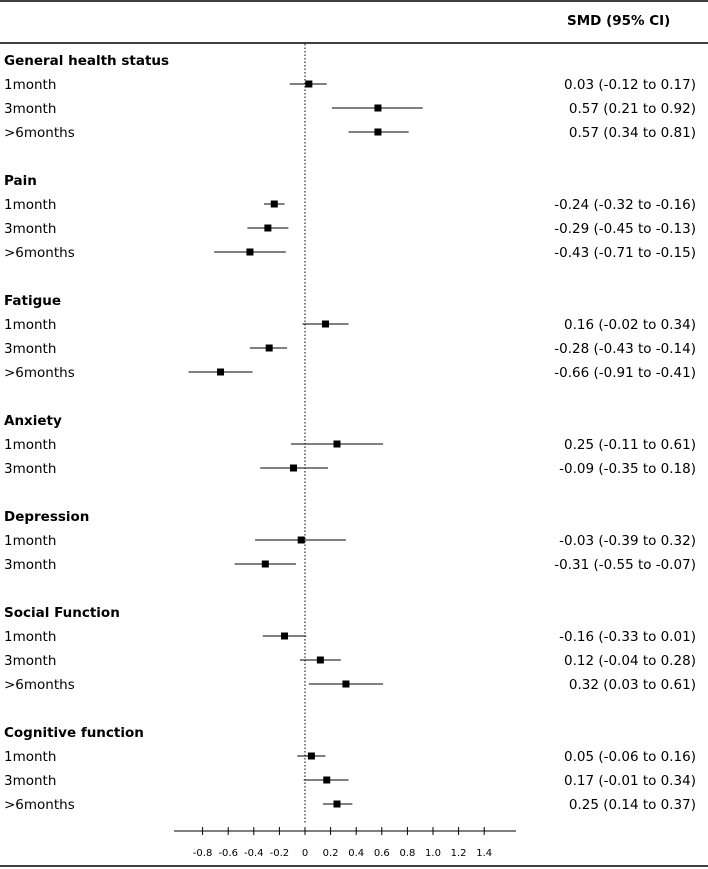  What do you see at coordinates (627, 469) in the screenshot?
I see `ci-text: -0.09 (-0.35 to 0.18)` at bounding box center [627, 469].